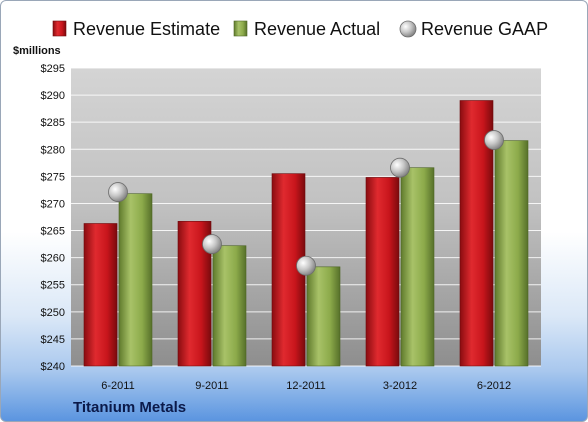  What do you see at coordinates (306, 386) in the screenshot?
I see `x-tick-label: 12-2011` at bounding box center [306, 386].